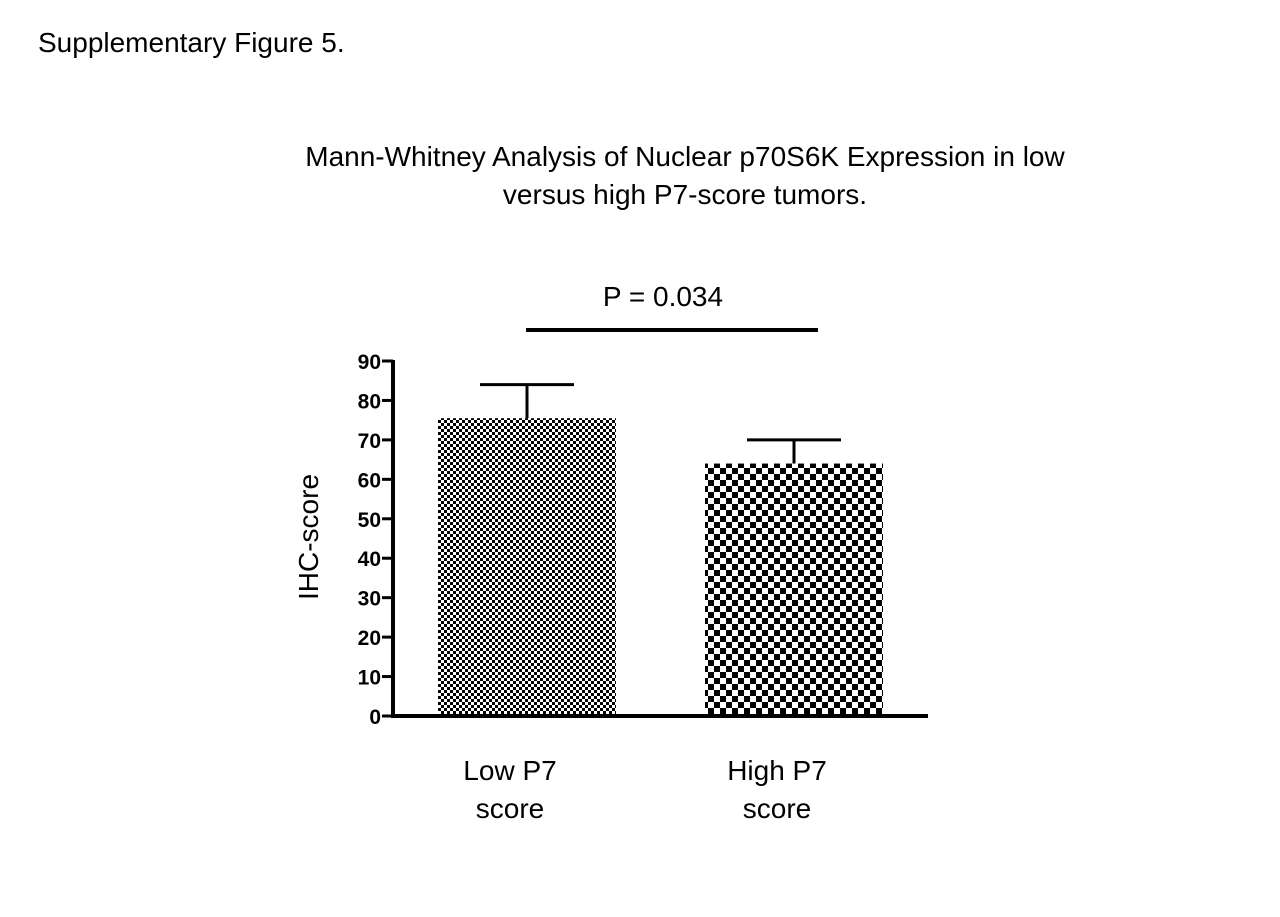 This screenshot has width=1280, height=917. Describe the element at coordinates (777, 770) in the screenshot. I see `category-label-2-line-1: High P7` at that location.